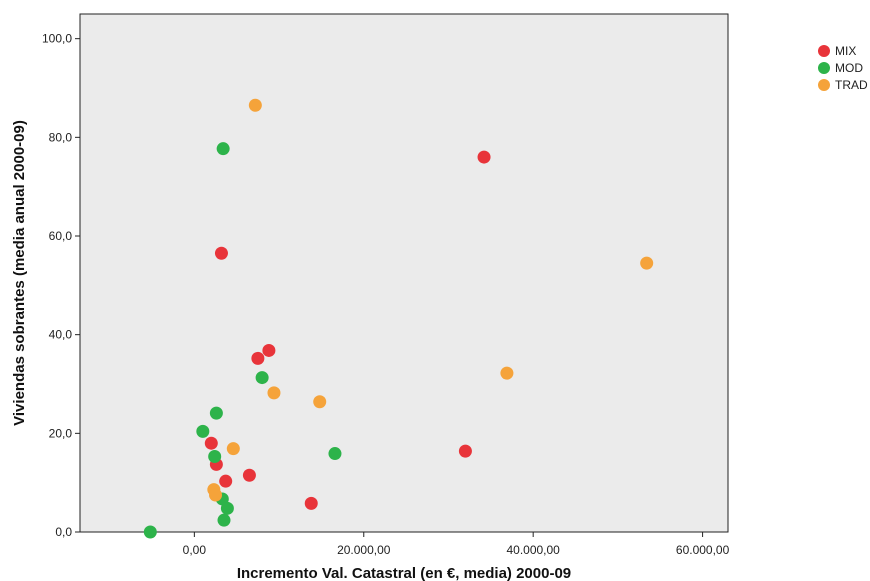 The height and width of the screenshot is (581, 870). Describe the element at coordinates (703, 550) in the screenshot. I see `x-tick-label: 60.000,00` at that location.